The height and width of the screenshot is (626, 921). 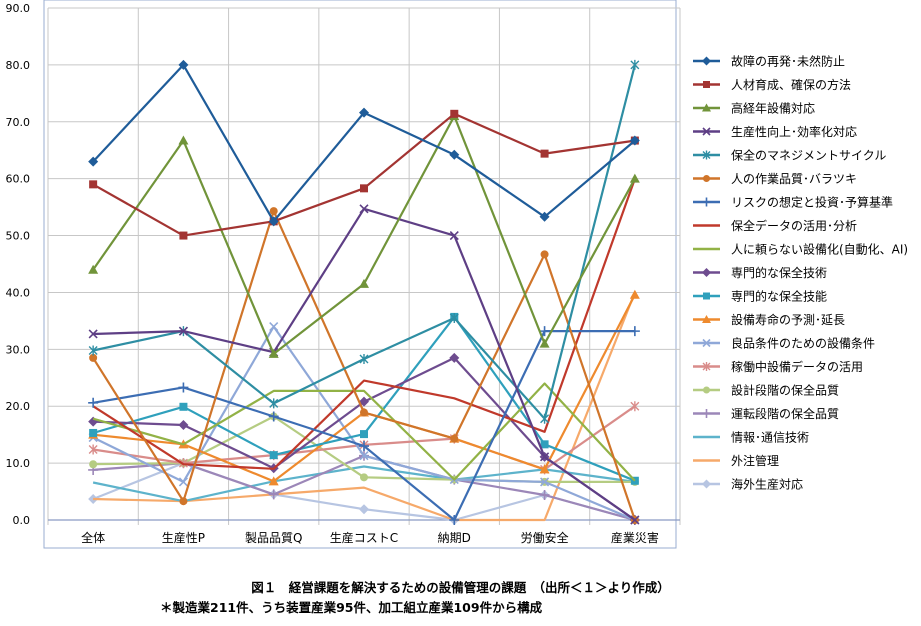 I want to click on legend-label: 人の作業品質･バラツキ, so click(x=794, y=178).